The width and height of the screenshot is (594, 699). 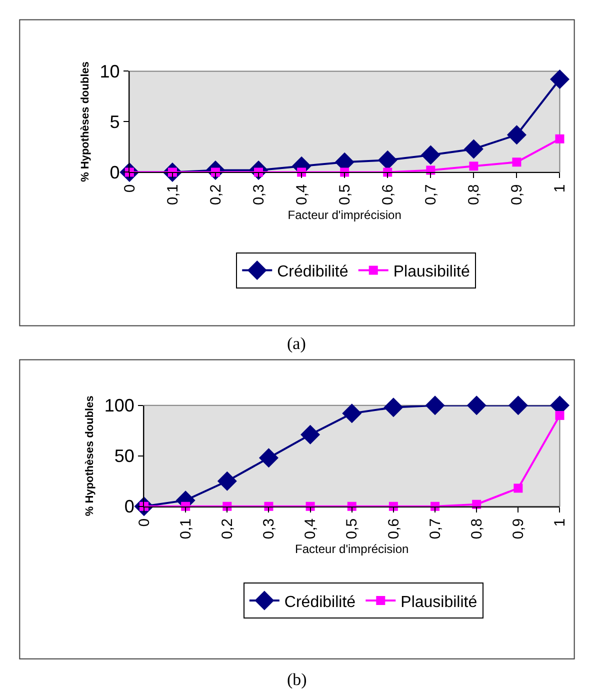 What do you see at coordinates (115, 122) in the screenshot?
I see `y-tick-label: 5` at bounding box center [115, 122].